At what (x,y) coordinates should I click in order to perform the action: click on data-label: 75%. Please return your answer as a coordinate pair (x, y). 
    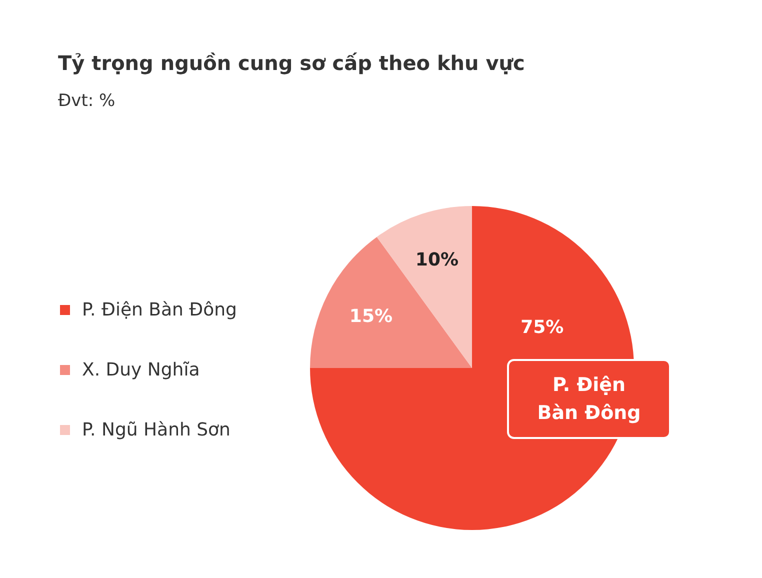
    Looking at the image, I should click on (542, 327).